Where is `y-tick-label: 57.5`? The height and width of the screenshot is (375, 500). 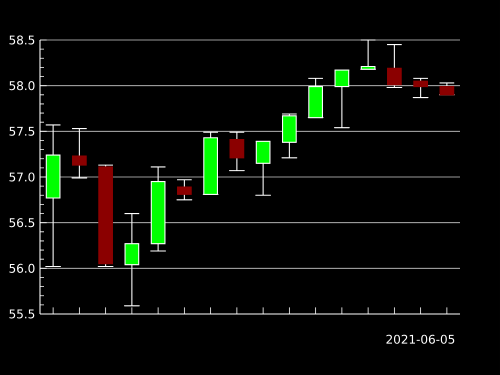 y-tick-label: 57.5 is located at coordinates (21, 131).